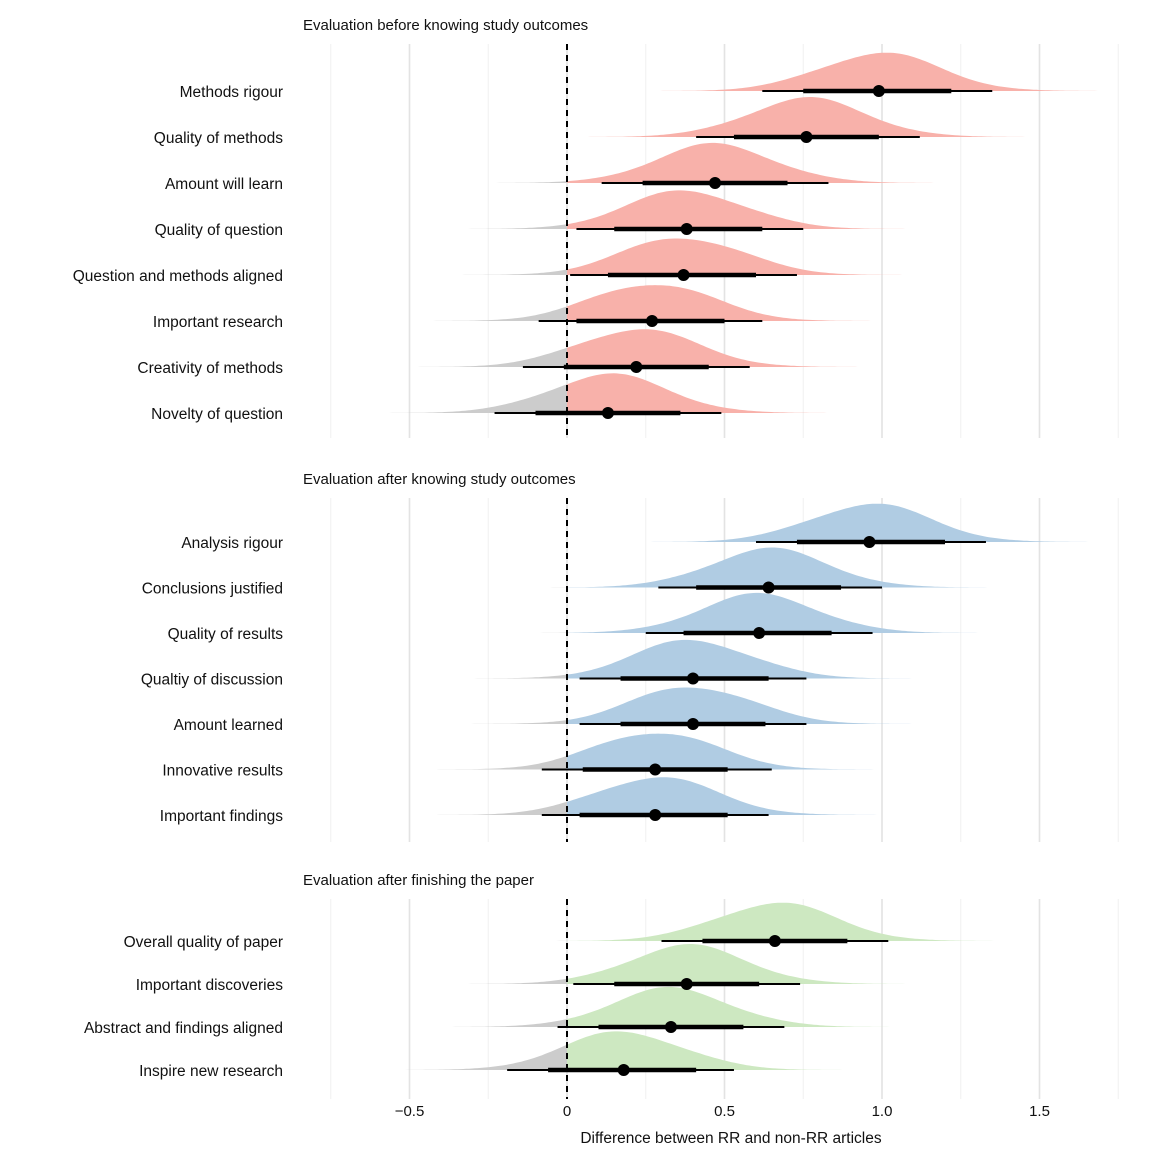  Describe the element at coordinates (203, 942) in the screenshot. I see `row-label: Overall quality of paper` at that location.